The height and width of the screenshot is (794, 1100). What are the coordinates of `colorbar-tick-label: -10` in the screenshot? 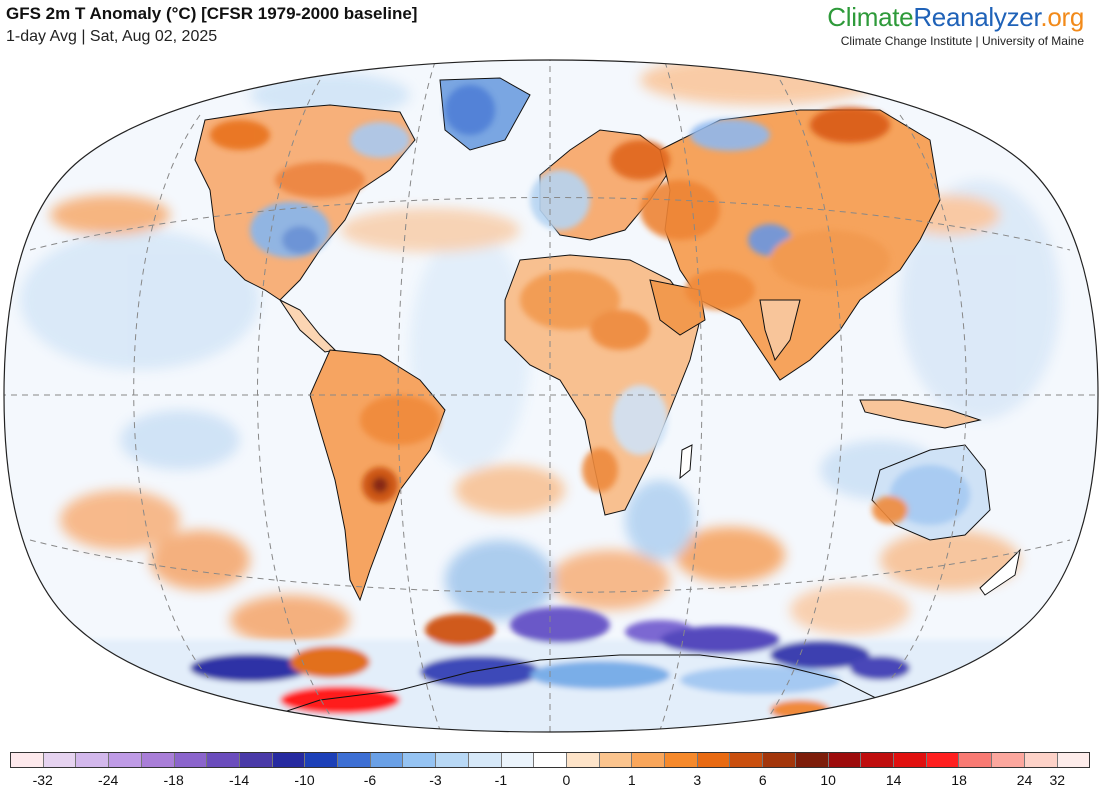 It's located at (304, 780).